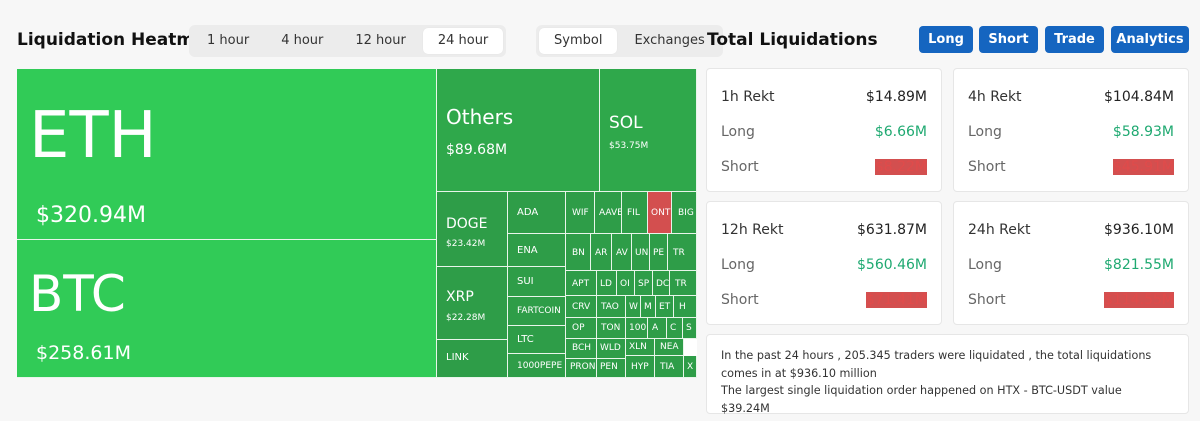 The image size is (1200, 421). I want to click on heatmap-tile-sol: SOL $53.75M, so click(648, 130).